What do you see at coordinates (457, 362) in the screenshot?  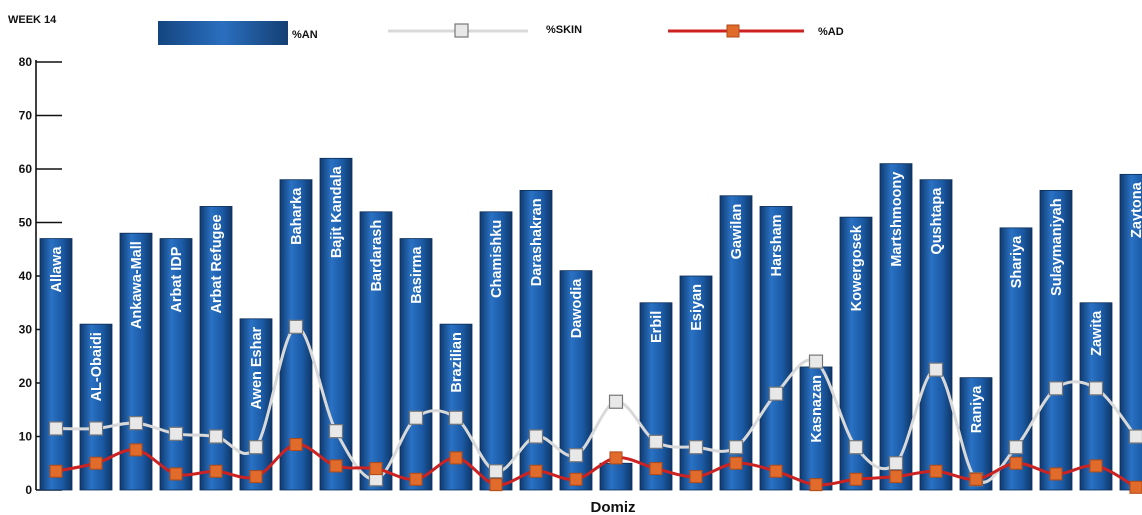 I see `category-label: Brazilian` at bounding box center [457, 362].